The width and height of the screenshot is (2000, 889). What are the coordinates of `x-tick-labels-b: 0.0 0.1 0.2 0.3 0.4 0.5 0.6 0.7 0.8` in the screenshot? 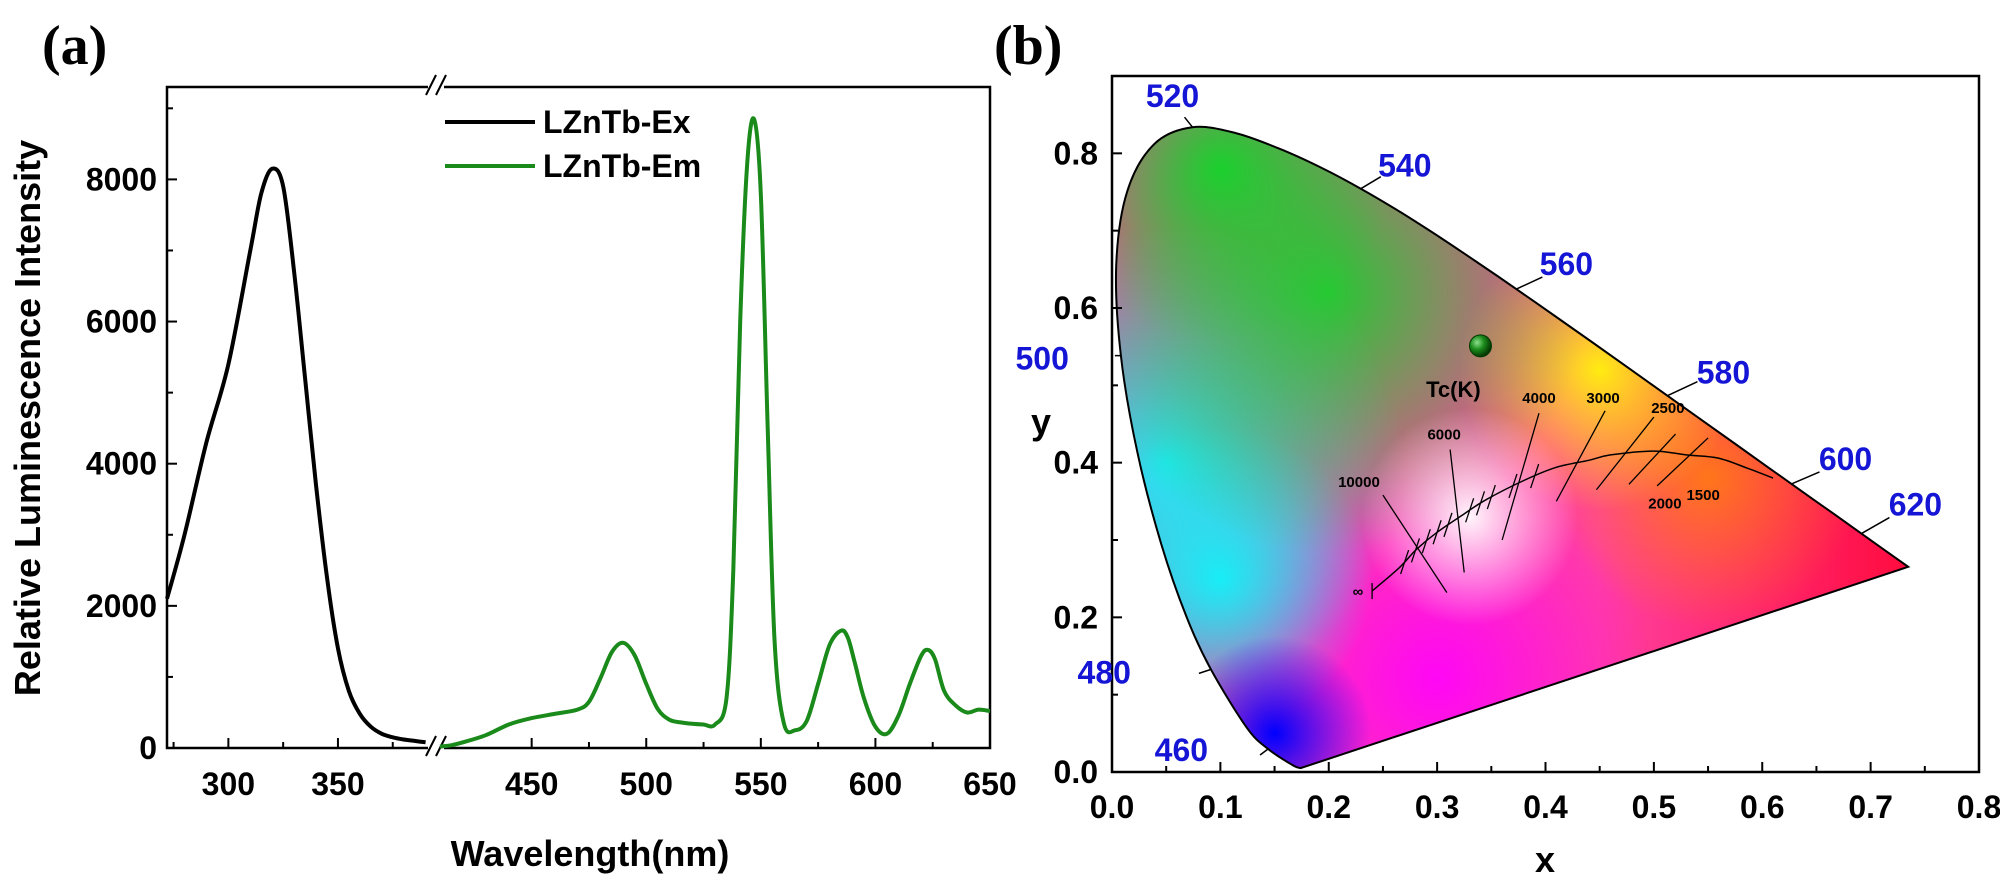 It's located at (1545, 807).